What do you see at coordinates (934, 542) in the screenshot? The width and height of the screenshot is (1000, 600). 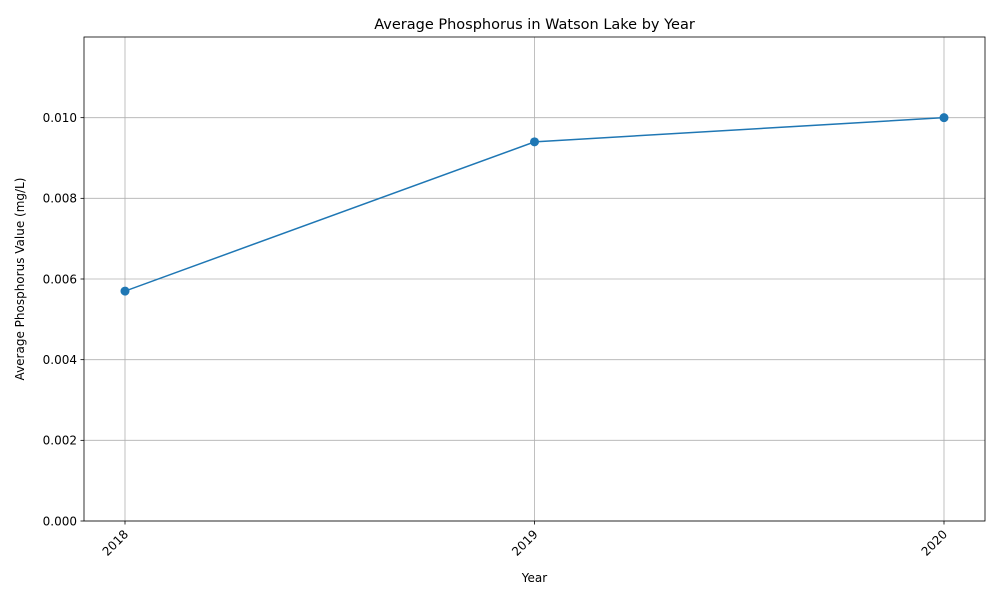 I see `x-tick-label: 2020` at bounding box center [934, 542].